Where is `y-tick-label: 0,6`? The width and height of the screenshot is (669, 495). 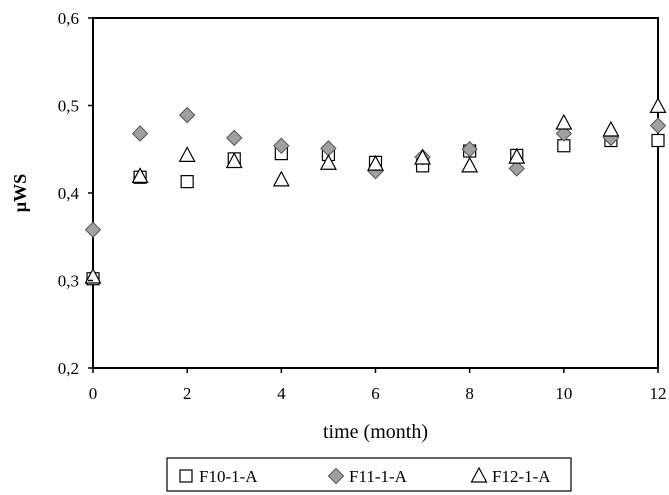
y-tick-label: 0,6 is located at coordinates (68, 18).